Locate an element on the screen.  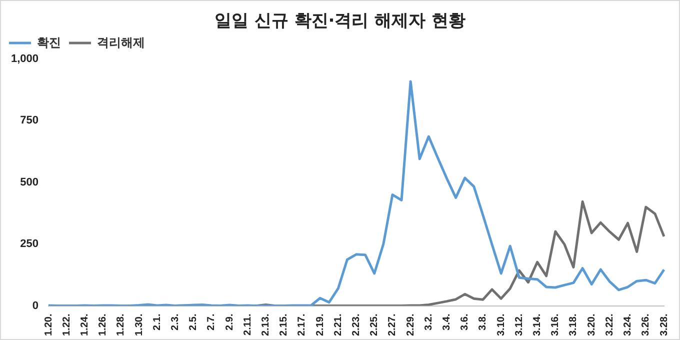
x-tick-label: 1.20. is located at coordinates (48, 325).